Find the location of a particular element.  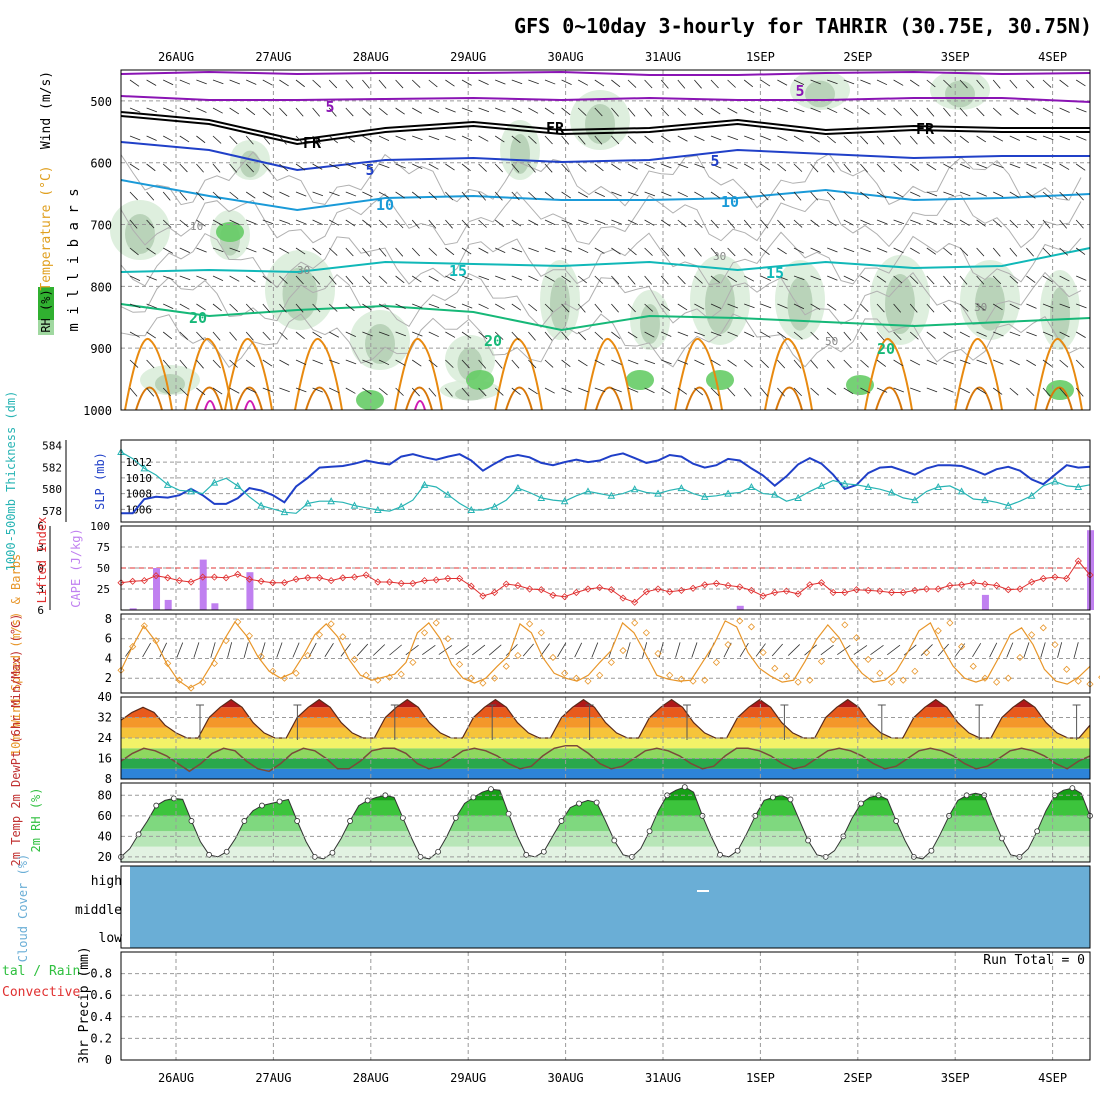

rh-shade-moist is located at coordinates (720, 380).